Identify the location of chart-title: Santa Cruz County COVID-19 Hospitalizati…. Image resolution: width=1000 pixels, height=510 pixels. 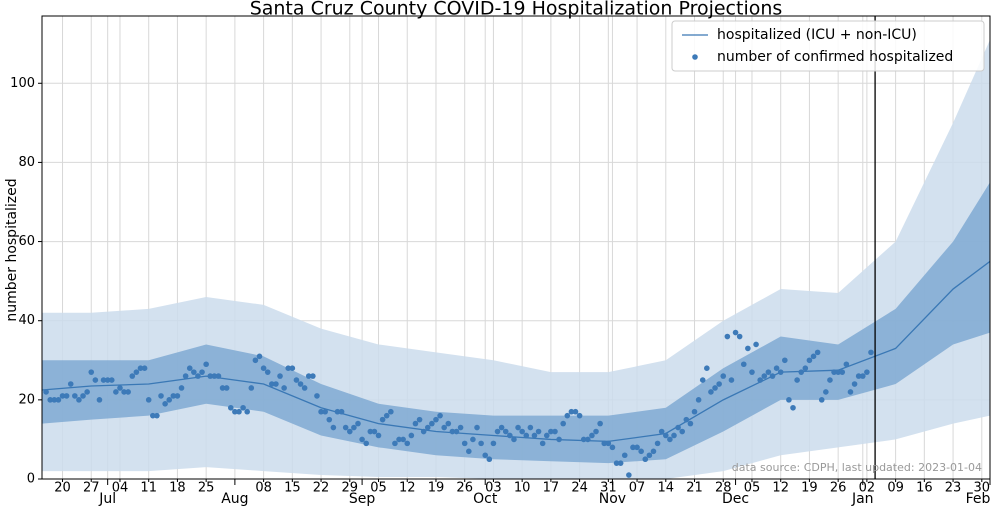
(516, 10).